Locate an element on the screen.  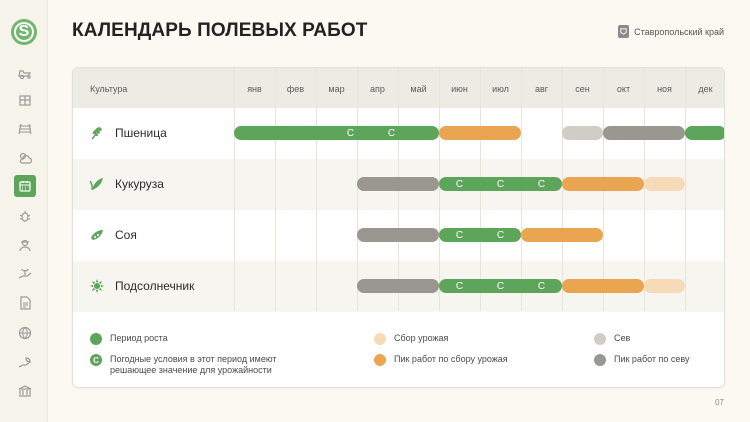
legend-sowing-swatch is located at coordinates (600, 339).